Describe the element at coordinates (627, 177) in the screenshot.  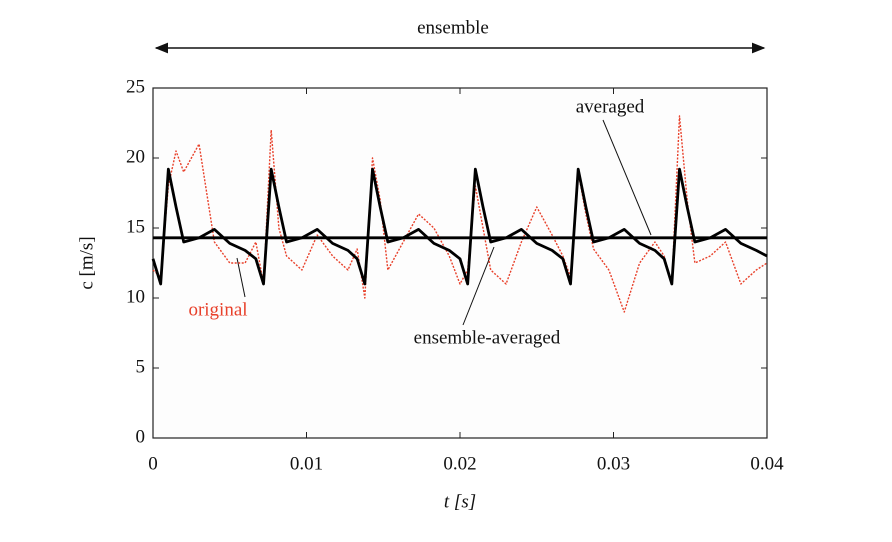
I see `leader-averaged` at that location.